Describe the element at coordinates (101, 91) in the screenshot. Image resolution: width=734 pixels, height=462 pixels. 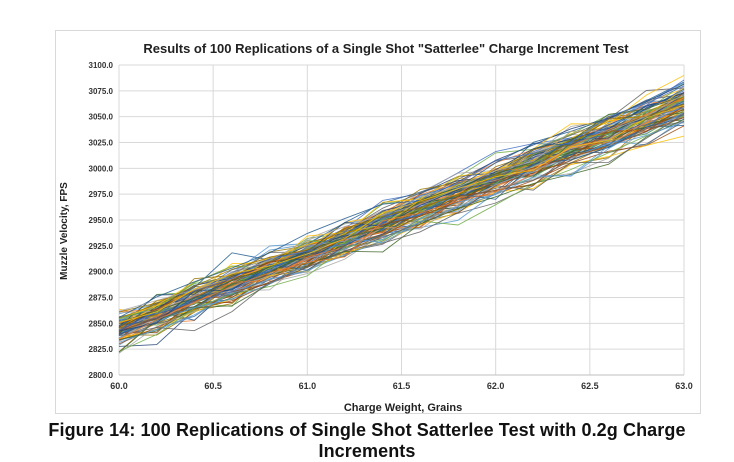
I see `y-tick-label: 3075.0` at that location.